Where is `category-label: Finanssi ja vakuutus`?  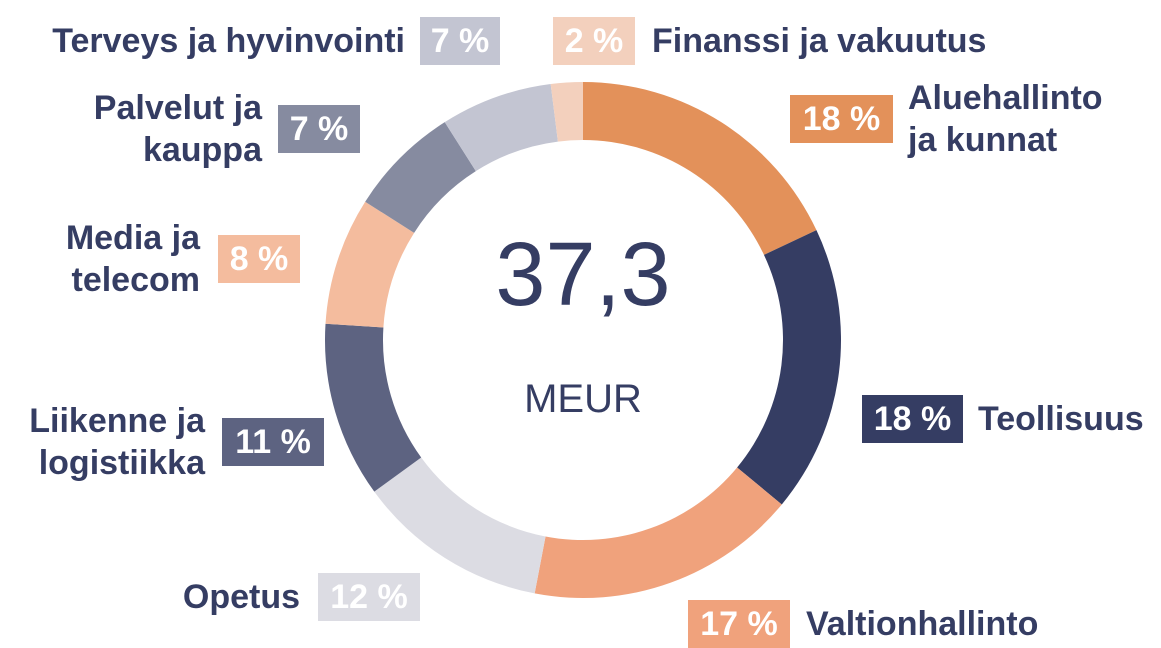
category-label: Finanssi ja vakuutus is located at coordinates (819, 41).